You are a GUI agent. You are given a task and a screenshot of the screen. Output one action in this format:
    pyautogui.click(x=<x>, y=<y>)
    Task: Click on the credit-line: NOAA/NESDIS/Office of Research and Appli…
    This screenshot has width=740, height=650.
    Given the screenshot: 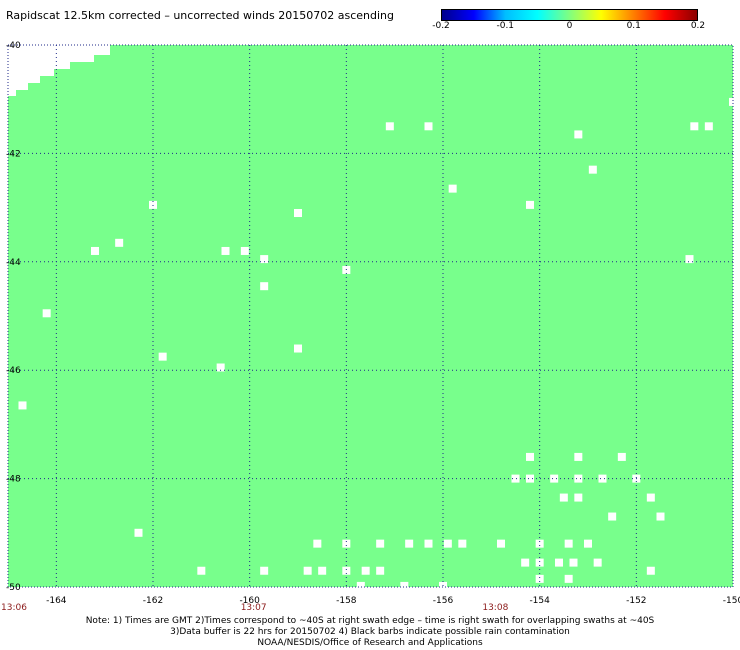 What is the action you would take?
    pyautogui.click(x=370, y=643)
    